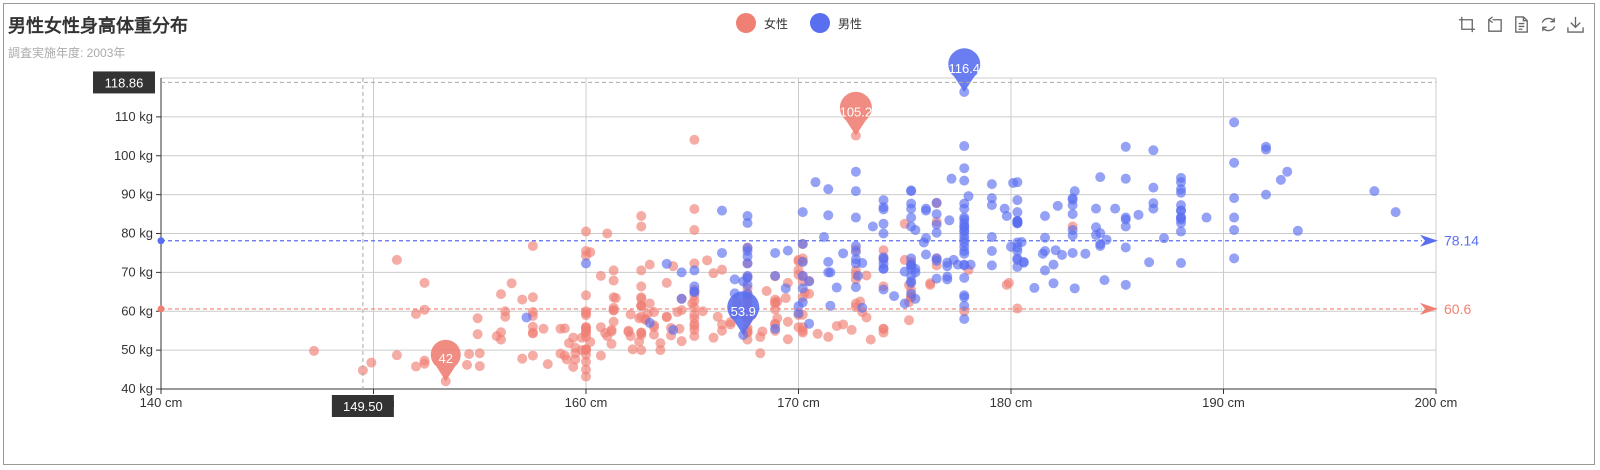 Image resolution: width=1600 pixels, height=470 pixels. Describe the element at coordinates (1548, 24) in the screenshot. I see `restore-icon` at that location.